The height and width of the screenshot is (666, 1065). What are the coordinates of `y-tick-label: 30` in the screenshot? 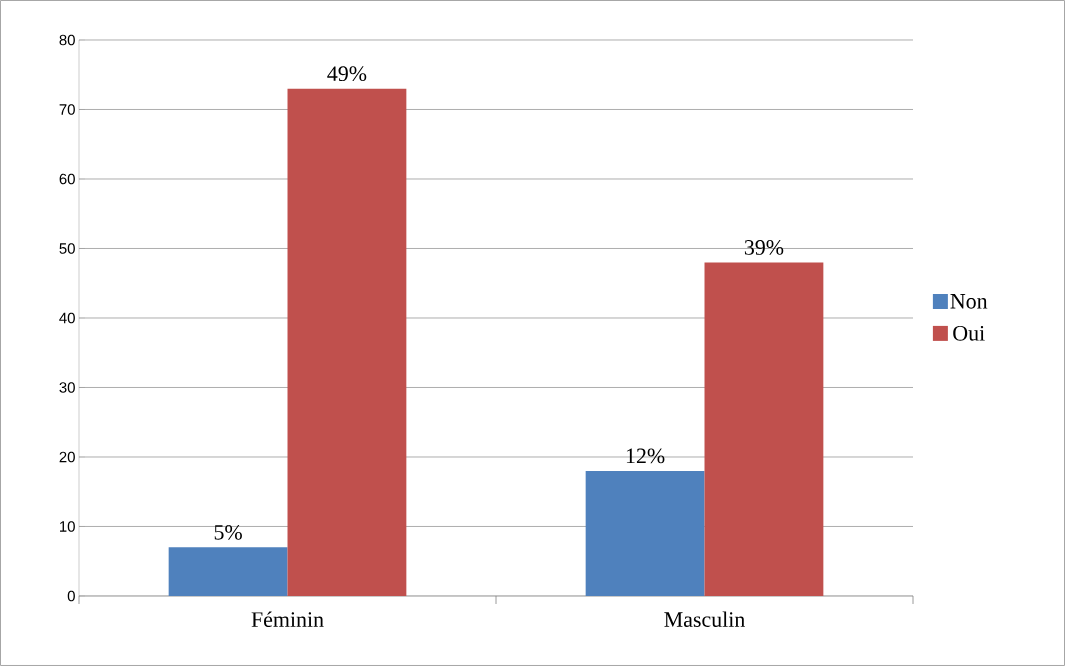 It's located at (67, 387).